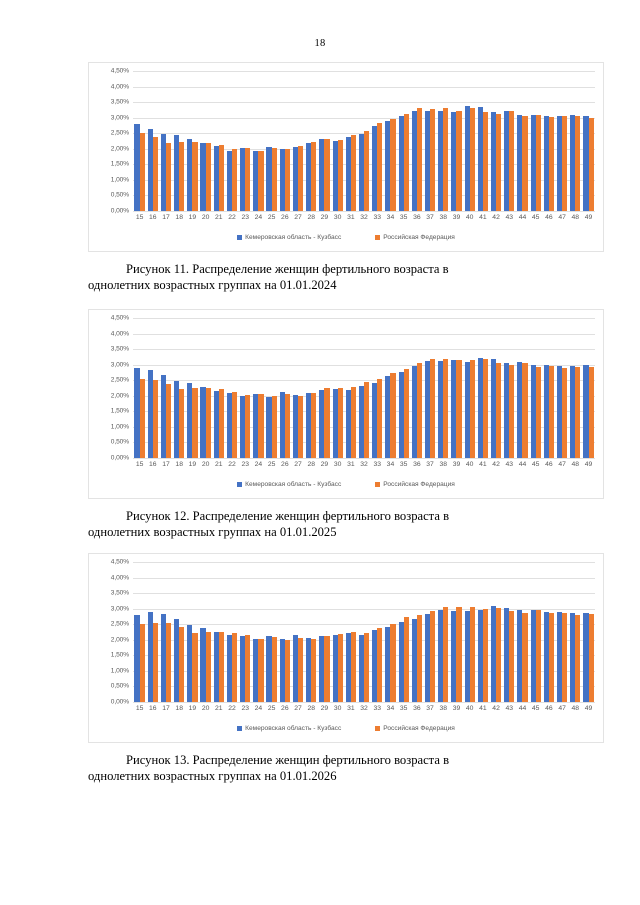 The height and width of the screenshot is (905, 640). Describe the element at coordinates (245, 217) in the screenshot. I see `x-axis-tick: 23` at that location.